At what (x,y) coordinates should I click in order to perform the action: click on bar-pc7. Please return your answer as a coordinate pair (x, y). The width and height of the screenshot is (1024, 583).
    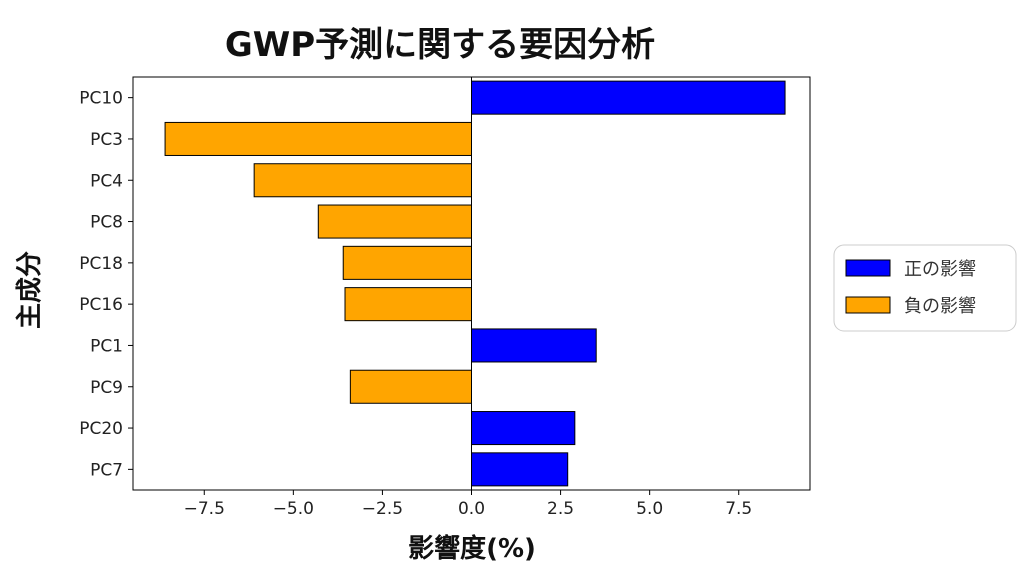
    Looking at the image, I should click on (520, 469).